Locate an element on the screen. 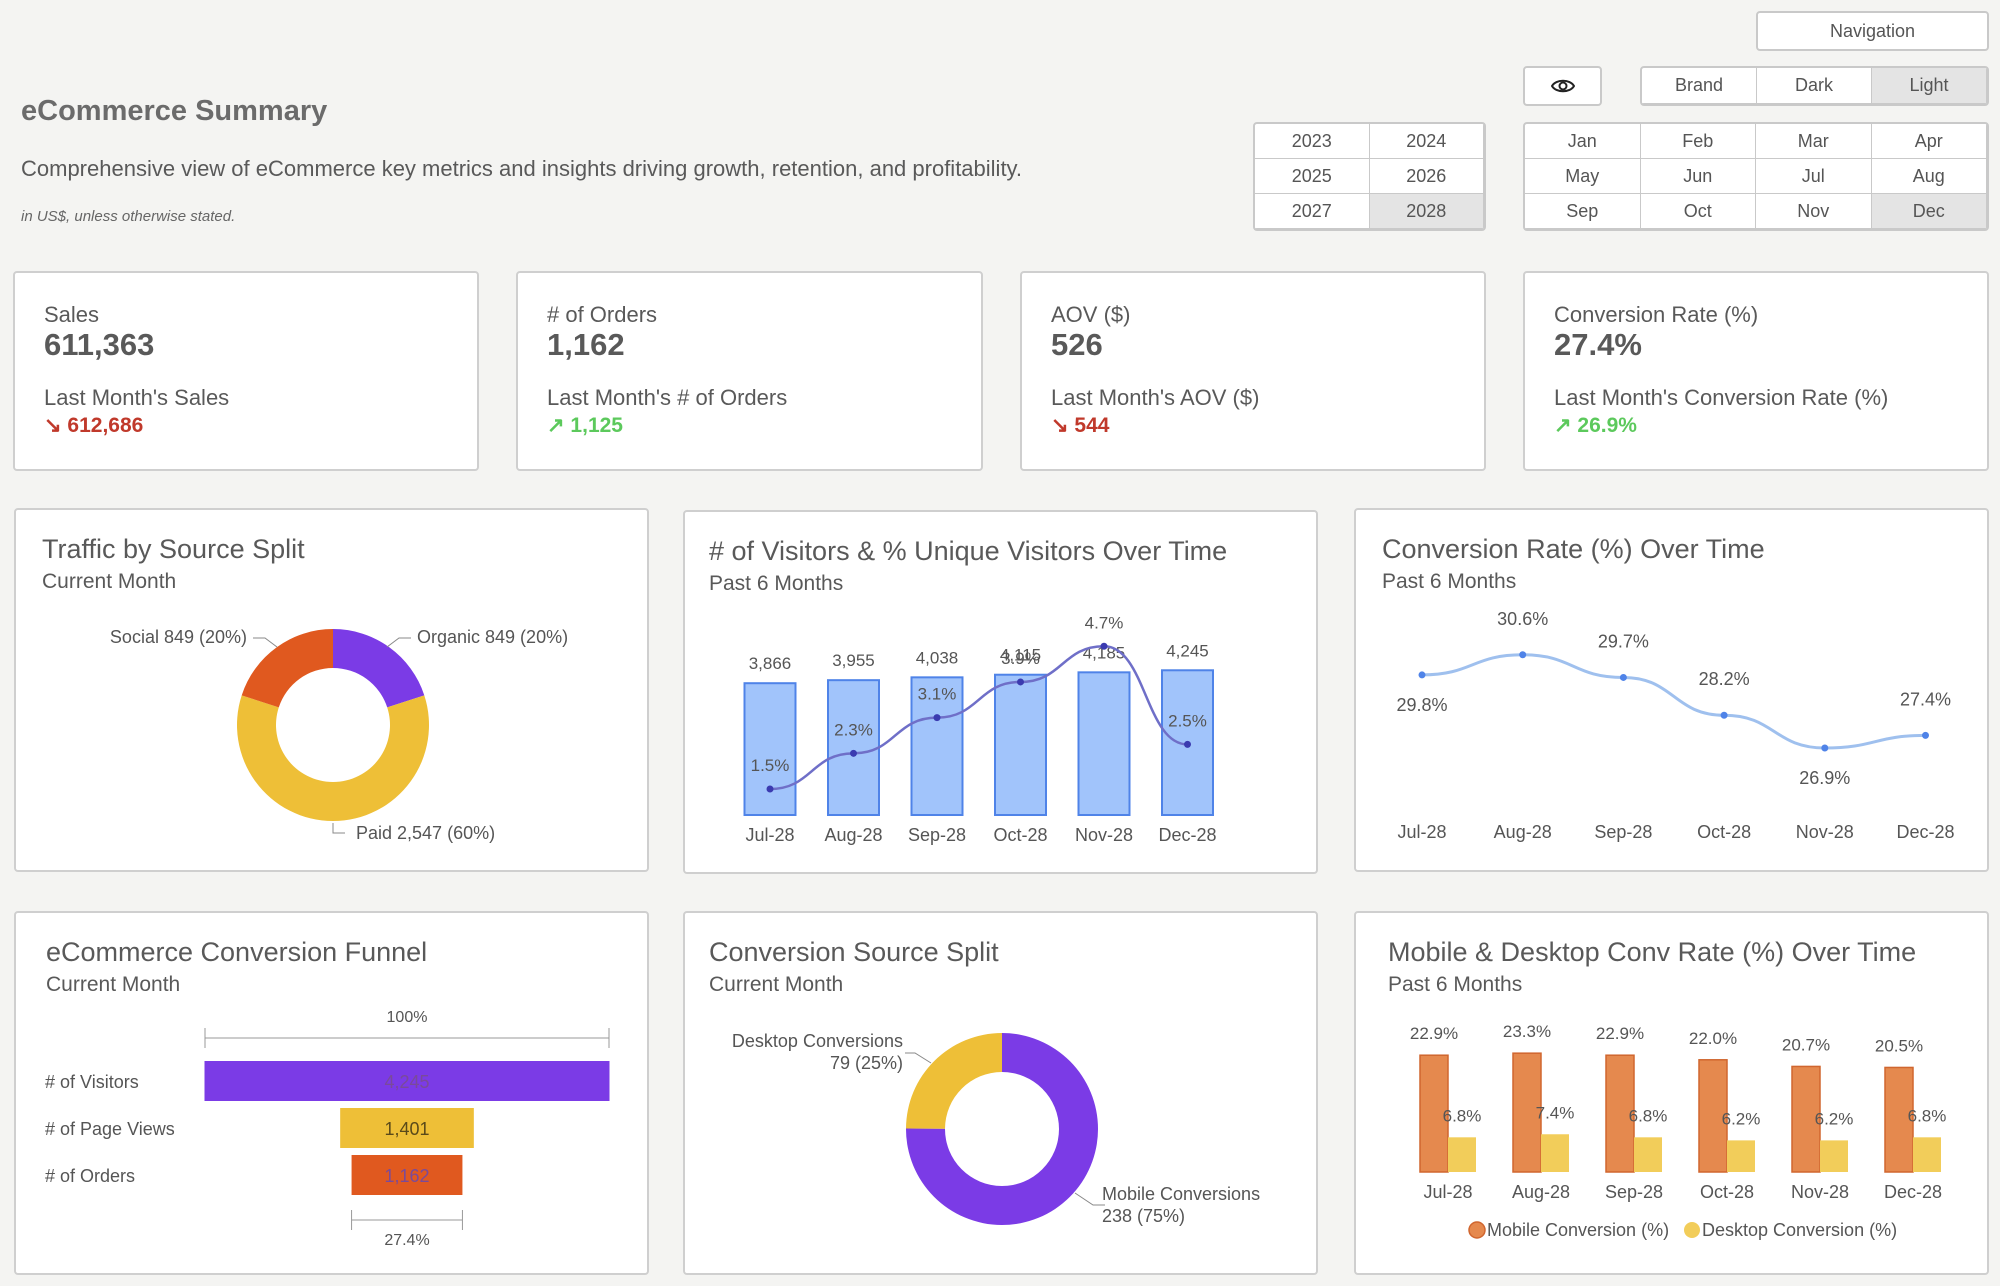 This screenshot has height=1286, width=2000. year-option-2027: 2027 is located at coordinates (1312, 211).